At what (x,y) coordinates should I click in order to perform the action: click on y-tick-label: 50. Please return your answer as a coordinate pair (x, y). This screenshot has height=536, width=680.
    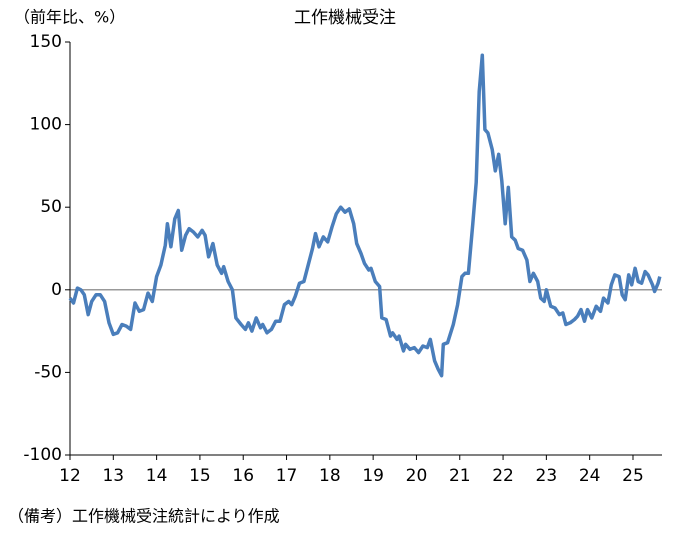
    Looking at the image, I should click on (51, 207).